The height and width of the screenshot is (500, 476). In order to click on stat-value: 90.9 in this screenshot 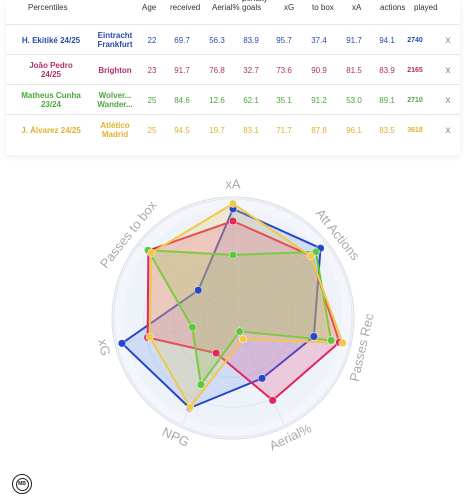, I will do `click(319, 70)`.